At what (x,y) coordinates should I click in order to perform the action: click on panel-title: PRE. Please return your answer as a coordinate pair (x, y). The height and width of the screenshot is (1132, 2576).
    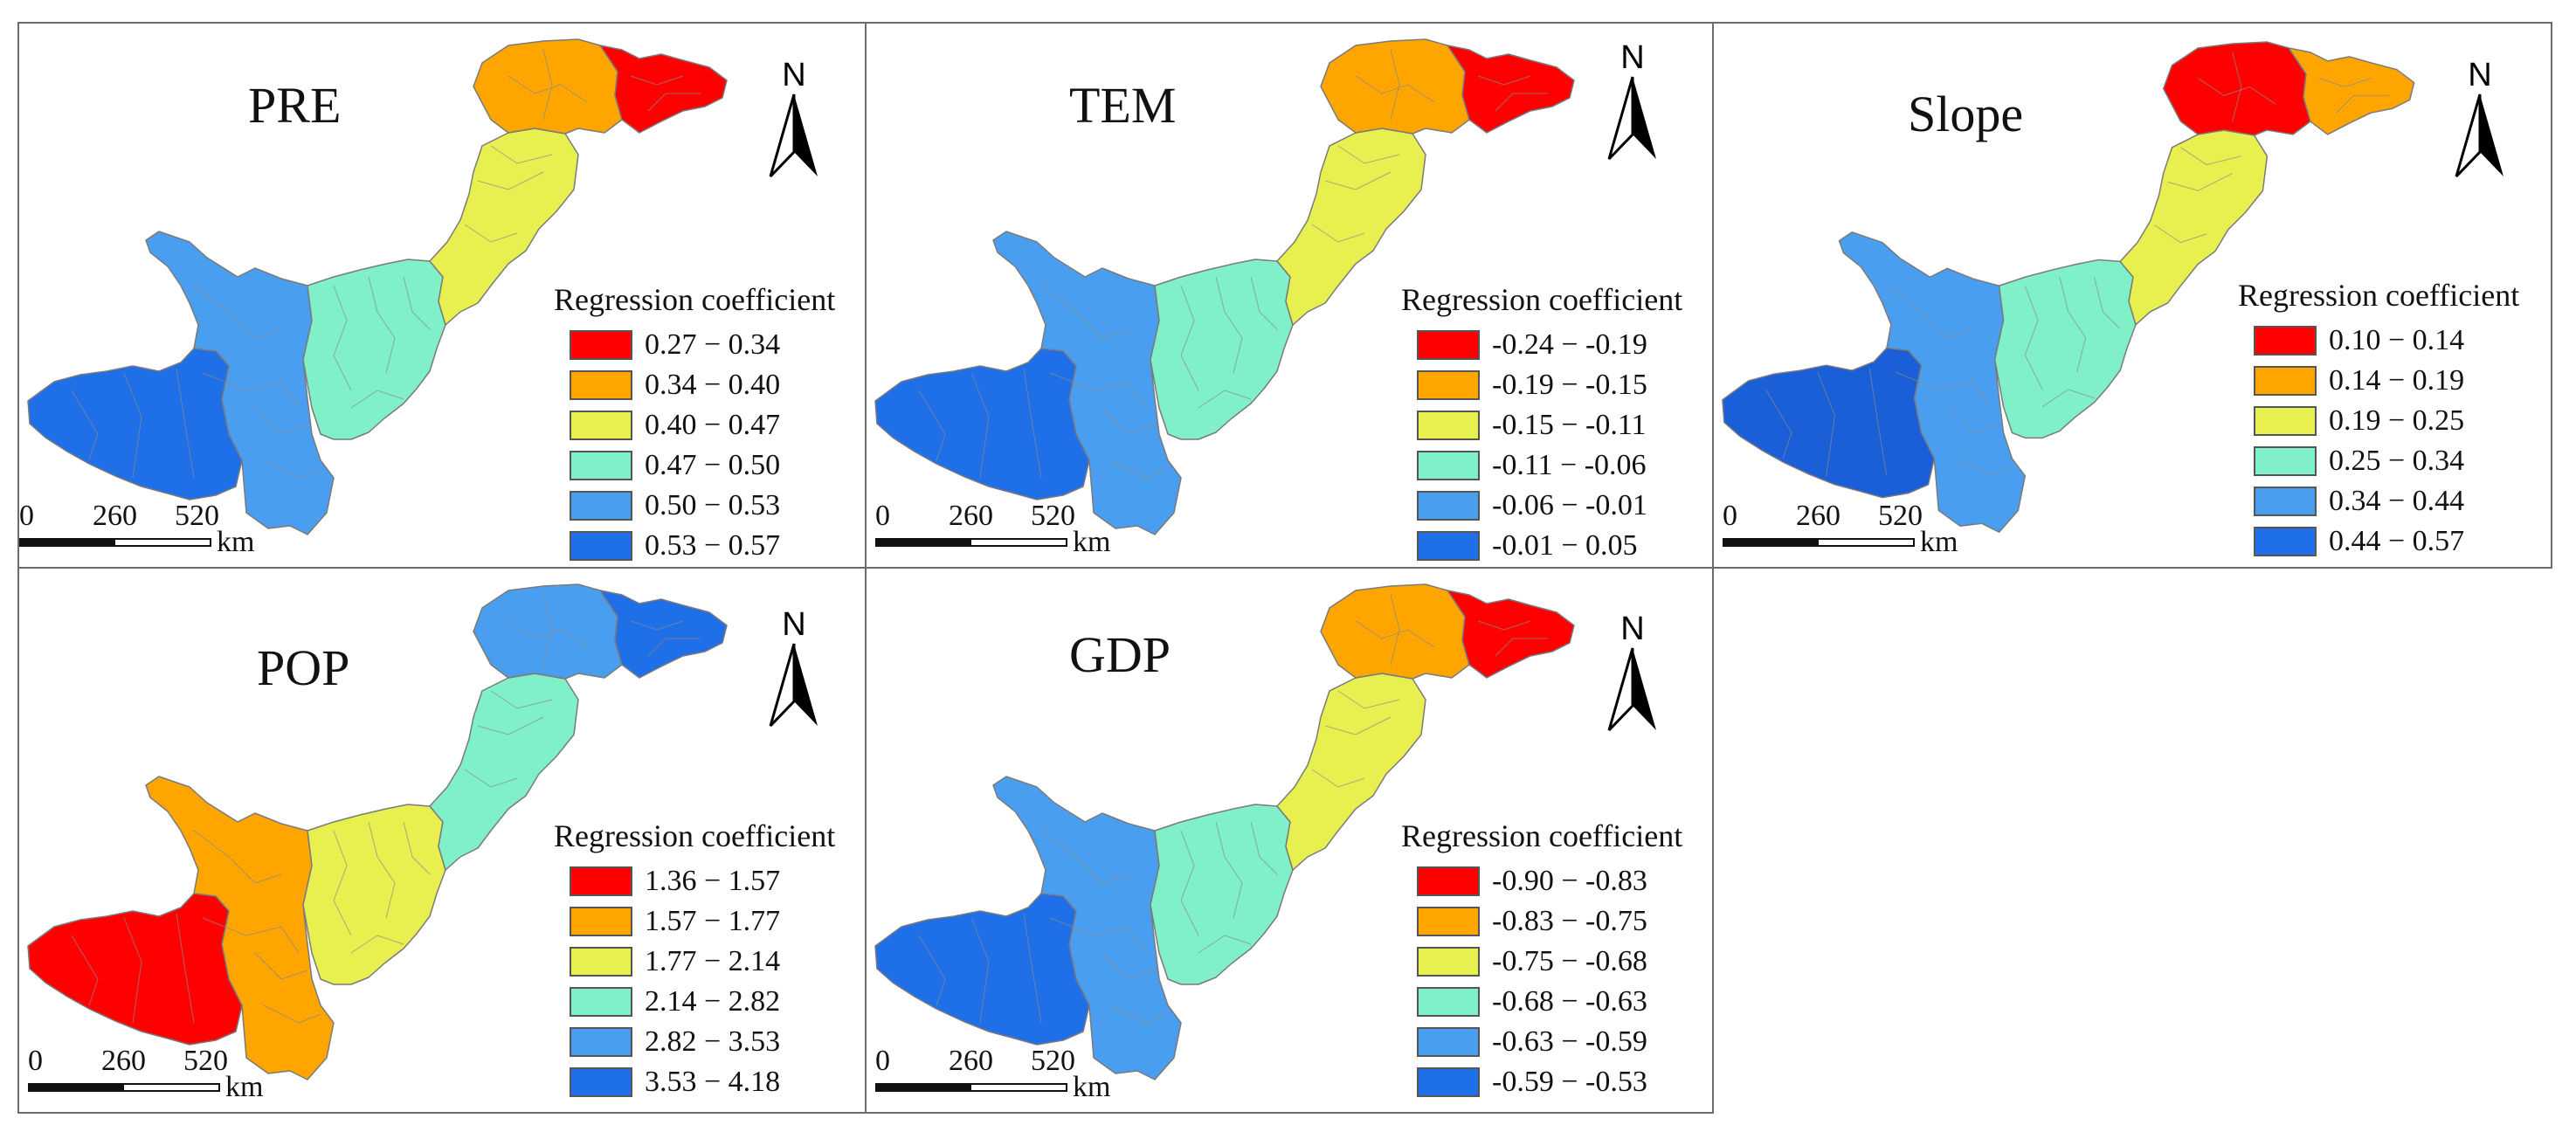
    Looking at the image, I should click on (295, 105).